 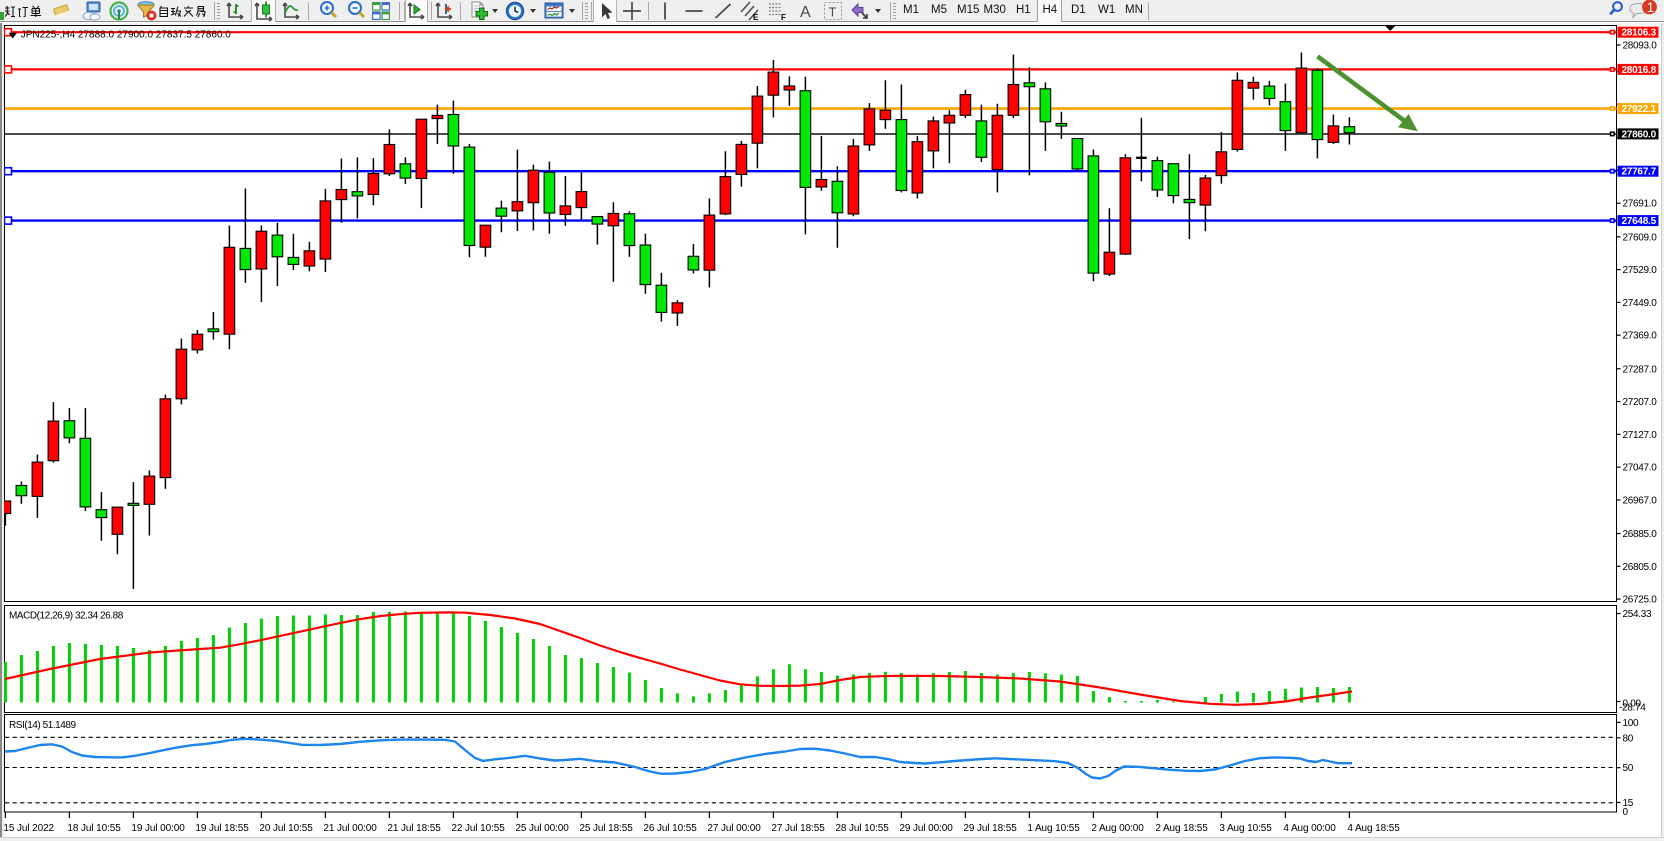 What do you see at coordinates (1639, 70) in the screenshot?
I see `svg-text: 28016.8` at bounding box center [1639, 70].